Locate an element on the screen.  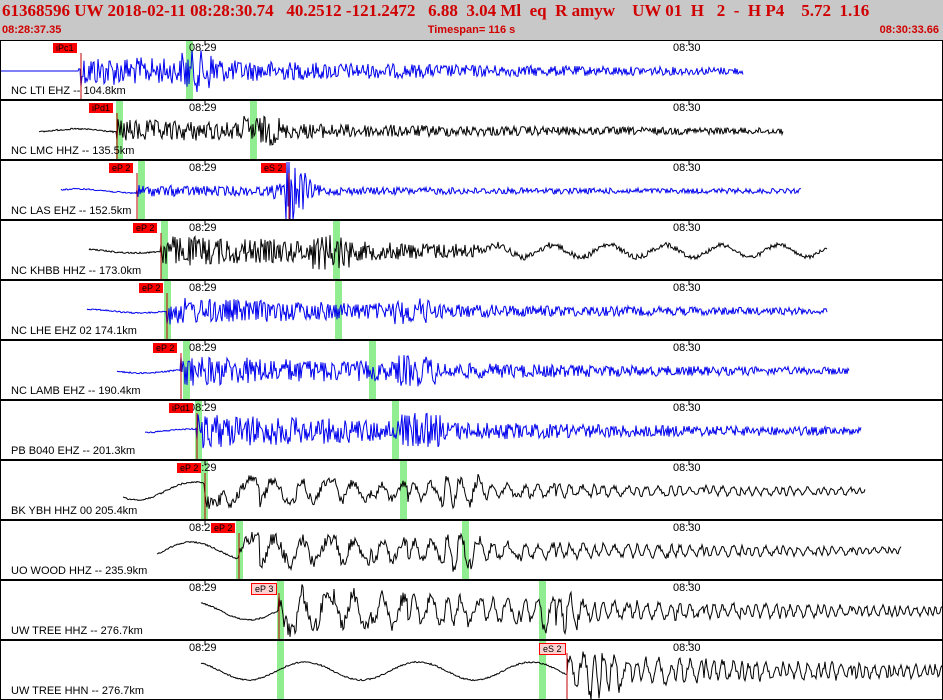
waveform-panel: 08:29 08:30 eS 2 UW TREE HHN -- 276.7km is located at coordinates (471, 670).